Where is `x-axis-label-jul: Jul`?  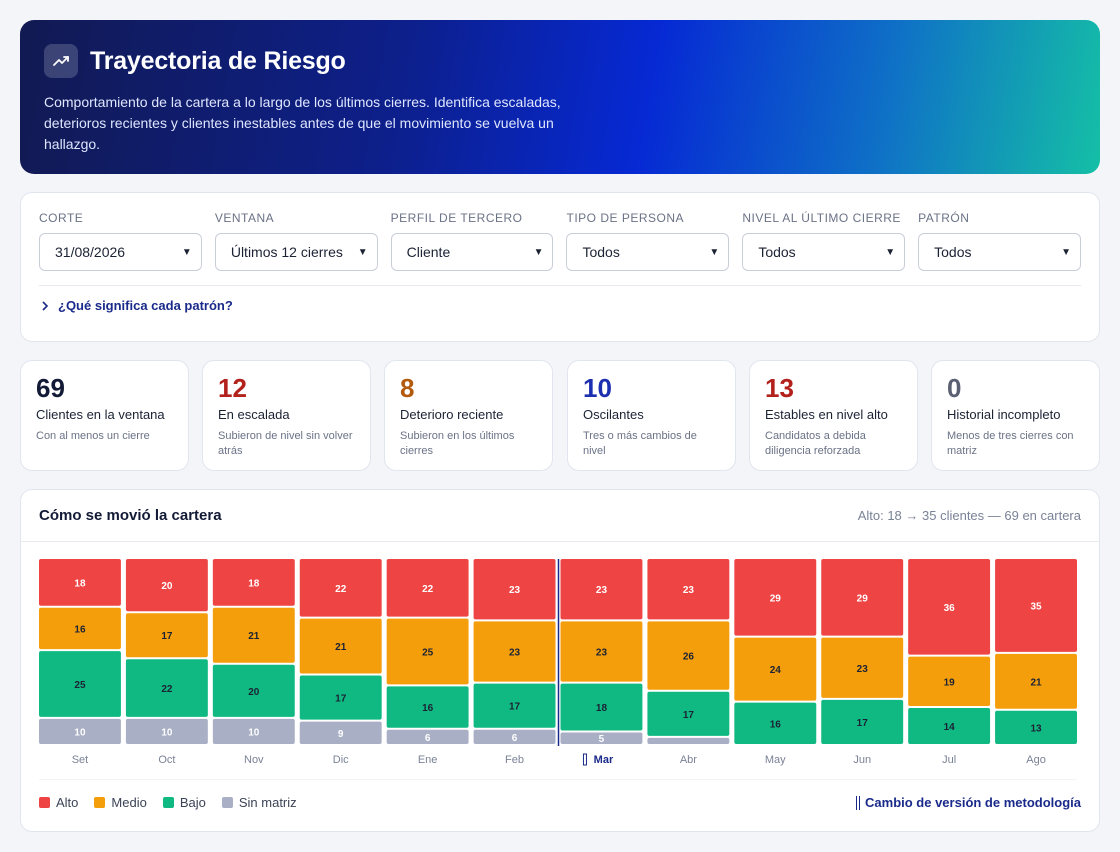
x-axis-label-jul: Jul is located at coordinates (949, 760).